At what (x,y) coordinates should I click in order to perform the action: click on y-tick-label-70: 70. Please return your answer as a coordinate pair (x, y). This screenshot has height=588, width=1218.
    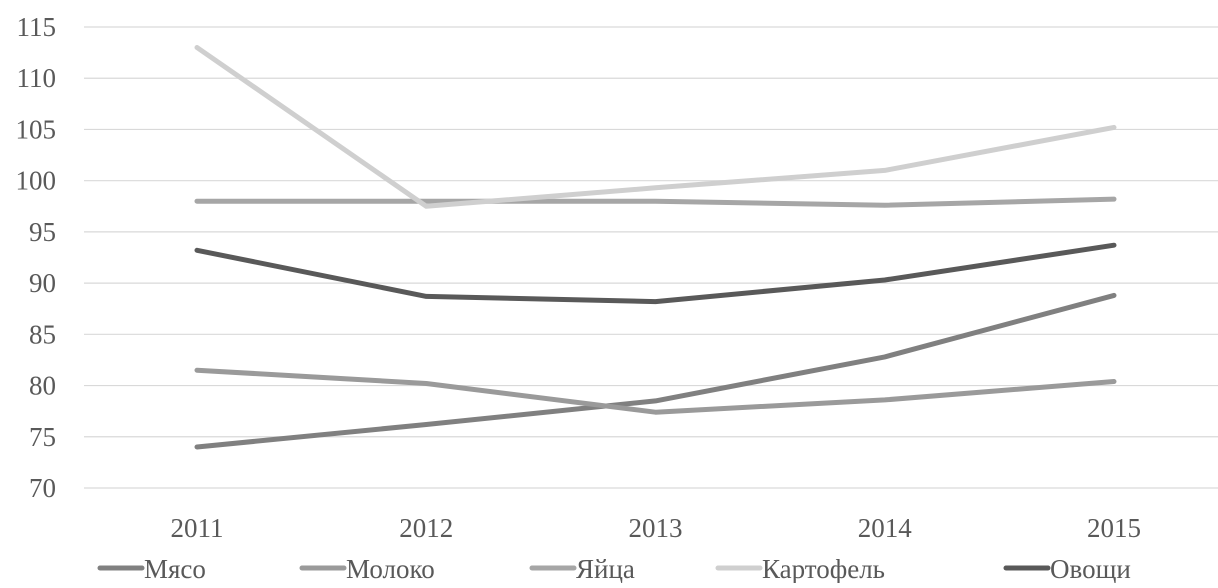
    Looking at the image, I should click on (42, 488).